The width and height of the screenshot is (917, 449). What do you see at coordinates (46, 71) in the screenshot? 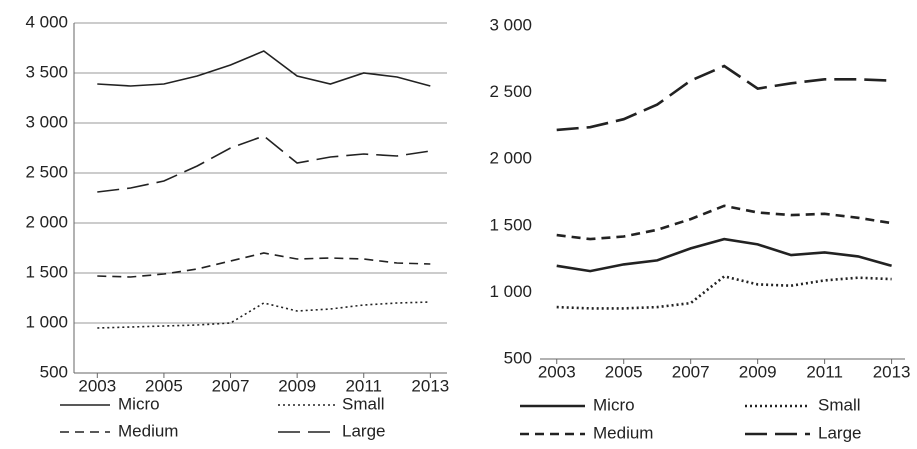
I see `y-tick-label: 3 500` at bounding box center [46, 71].